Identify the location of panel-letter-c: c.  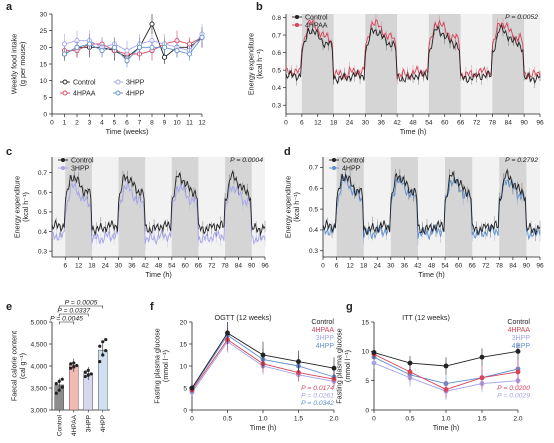
(9, 152).